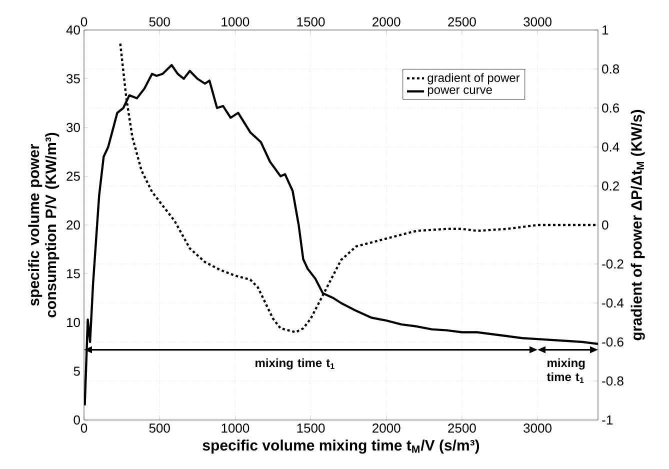 The image size is (669, 469). I want to click on y2-tick-label: 0.8, so click(611, 69).